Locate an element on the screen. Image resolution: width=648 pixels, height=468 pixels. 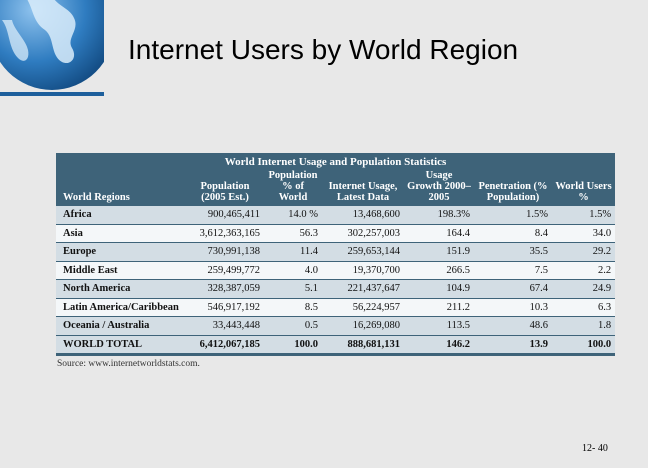
population-cell: 33,443,448 is located at coordinates (225, 326).